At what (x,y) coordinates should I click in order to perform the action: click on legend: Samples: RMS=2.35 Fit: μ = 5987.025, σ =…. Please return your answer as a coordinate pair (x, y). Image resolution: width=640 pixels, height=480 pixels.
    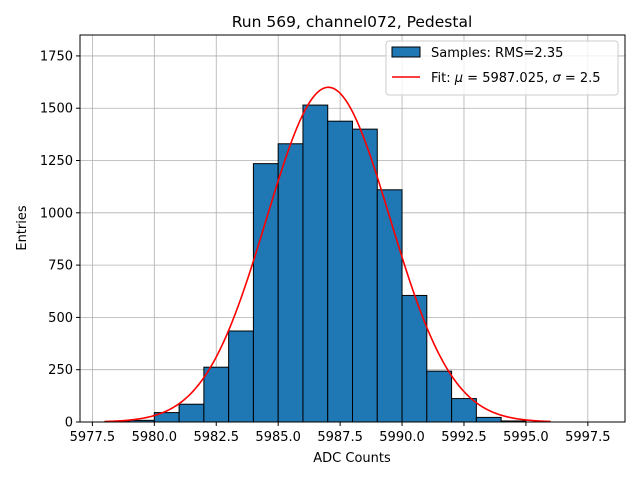
    Looking at the image, I should click on (502, 68).